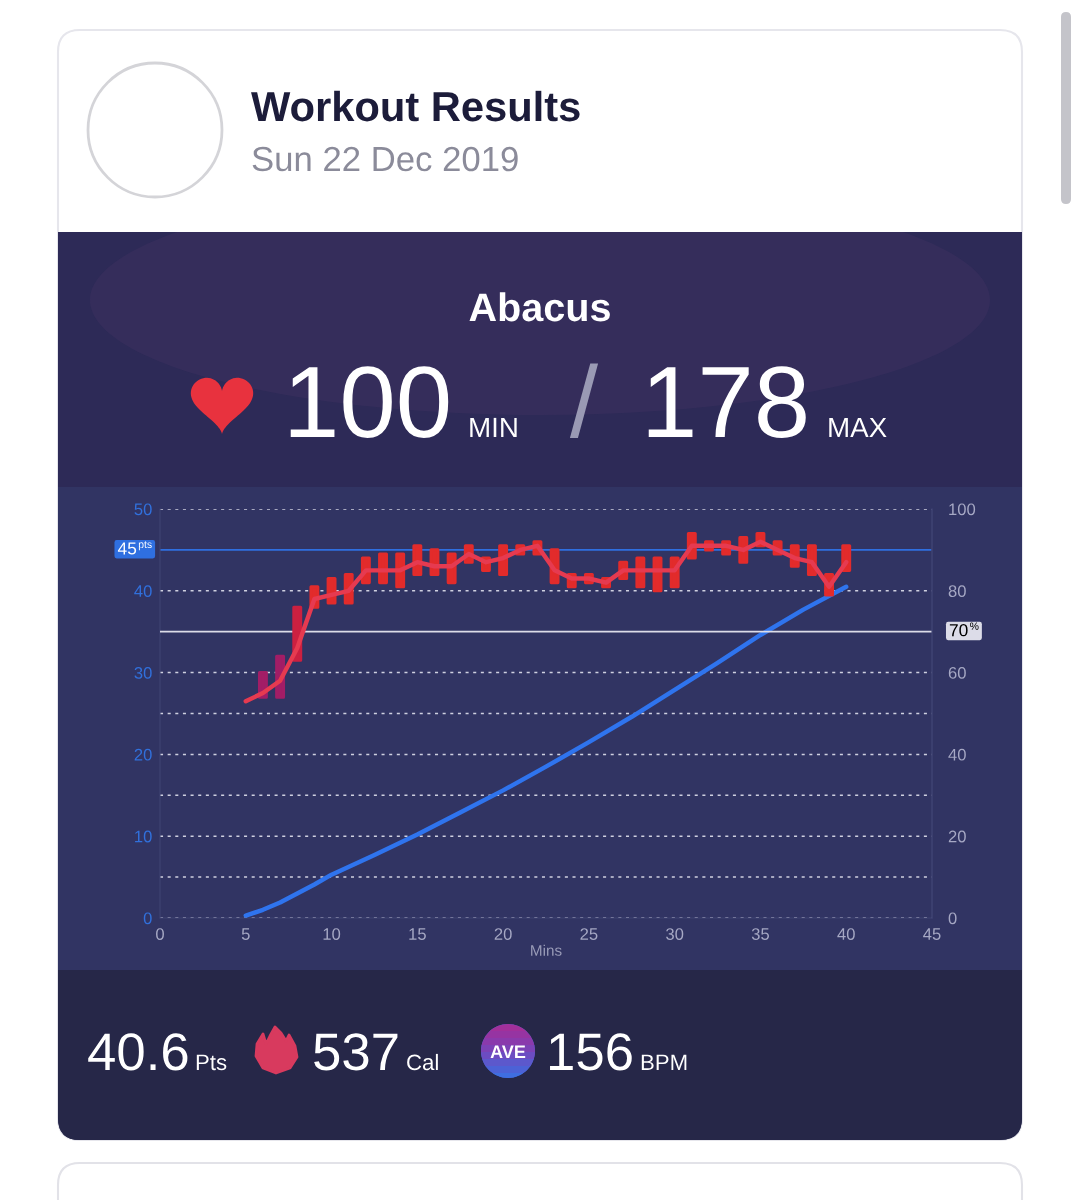 The width and height of the screenshot is (1079, 1200). What do you see at coordinates (356, 1052) in the screenshot?
I see `text: 537` at bounding box center [356, 1052].